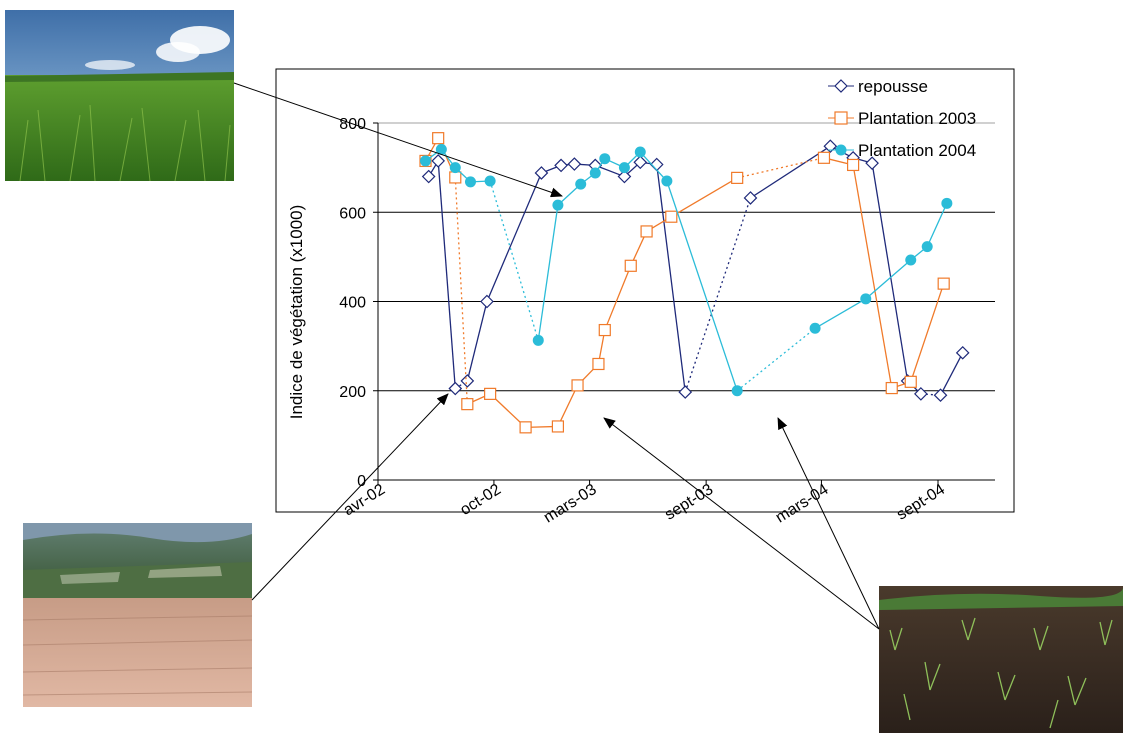 Image resolution: width=1123 pixels, height=733 pixels. I want to click on y-tick-label: 600, so click(352, 213).